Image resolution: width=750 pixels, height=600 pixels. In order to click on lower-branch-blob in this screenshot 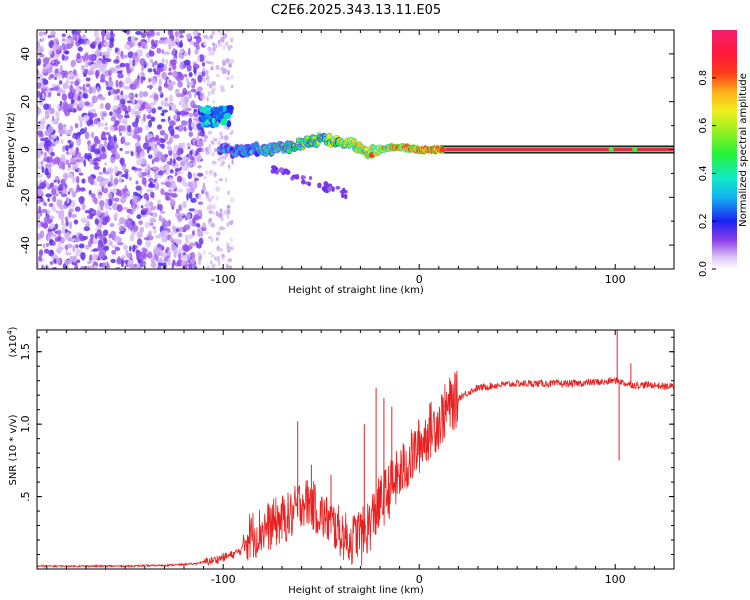, I will do `click(274, 171)`.